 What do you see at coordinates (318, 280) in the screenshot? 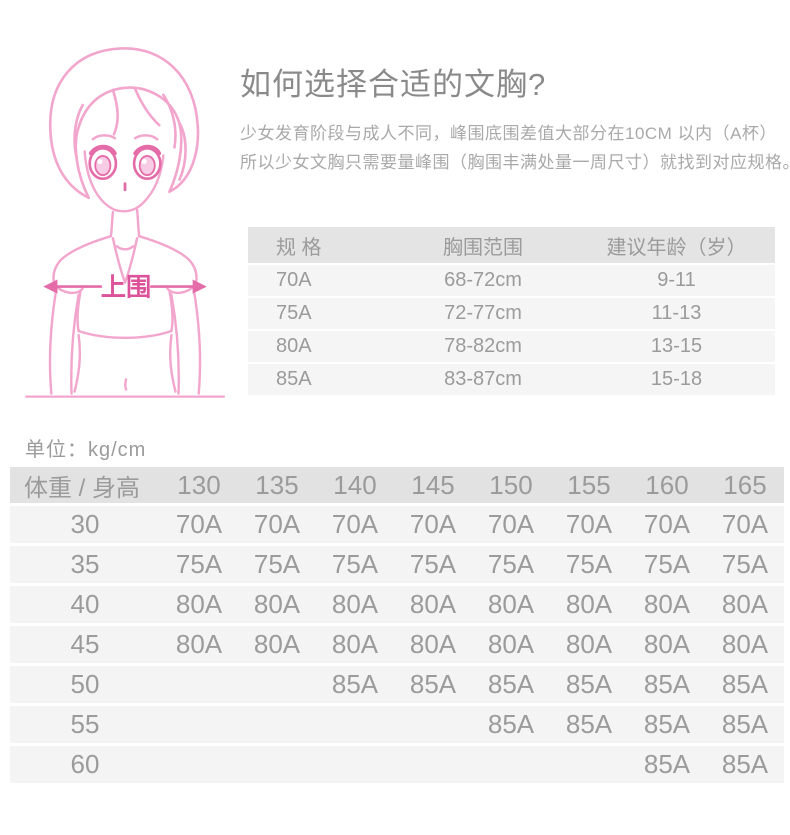
I see `spec-cell: 70A` at bounding box center [318, 280].